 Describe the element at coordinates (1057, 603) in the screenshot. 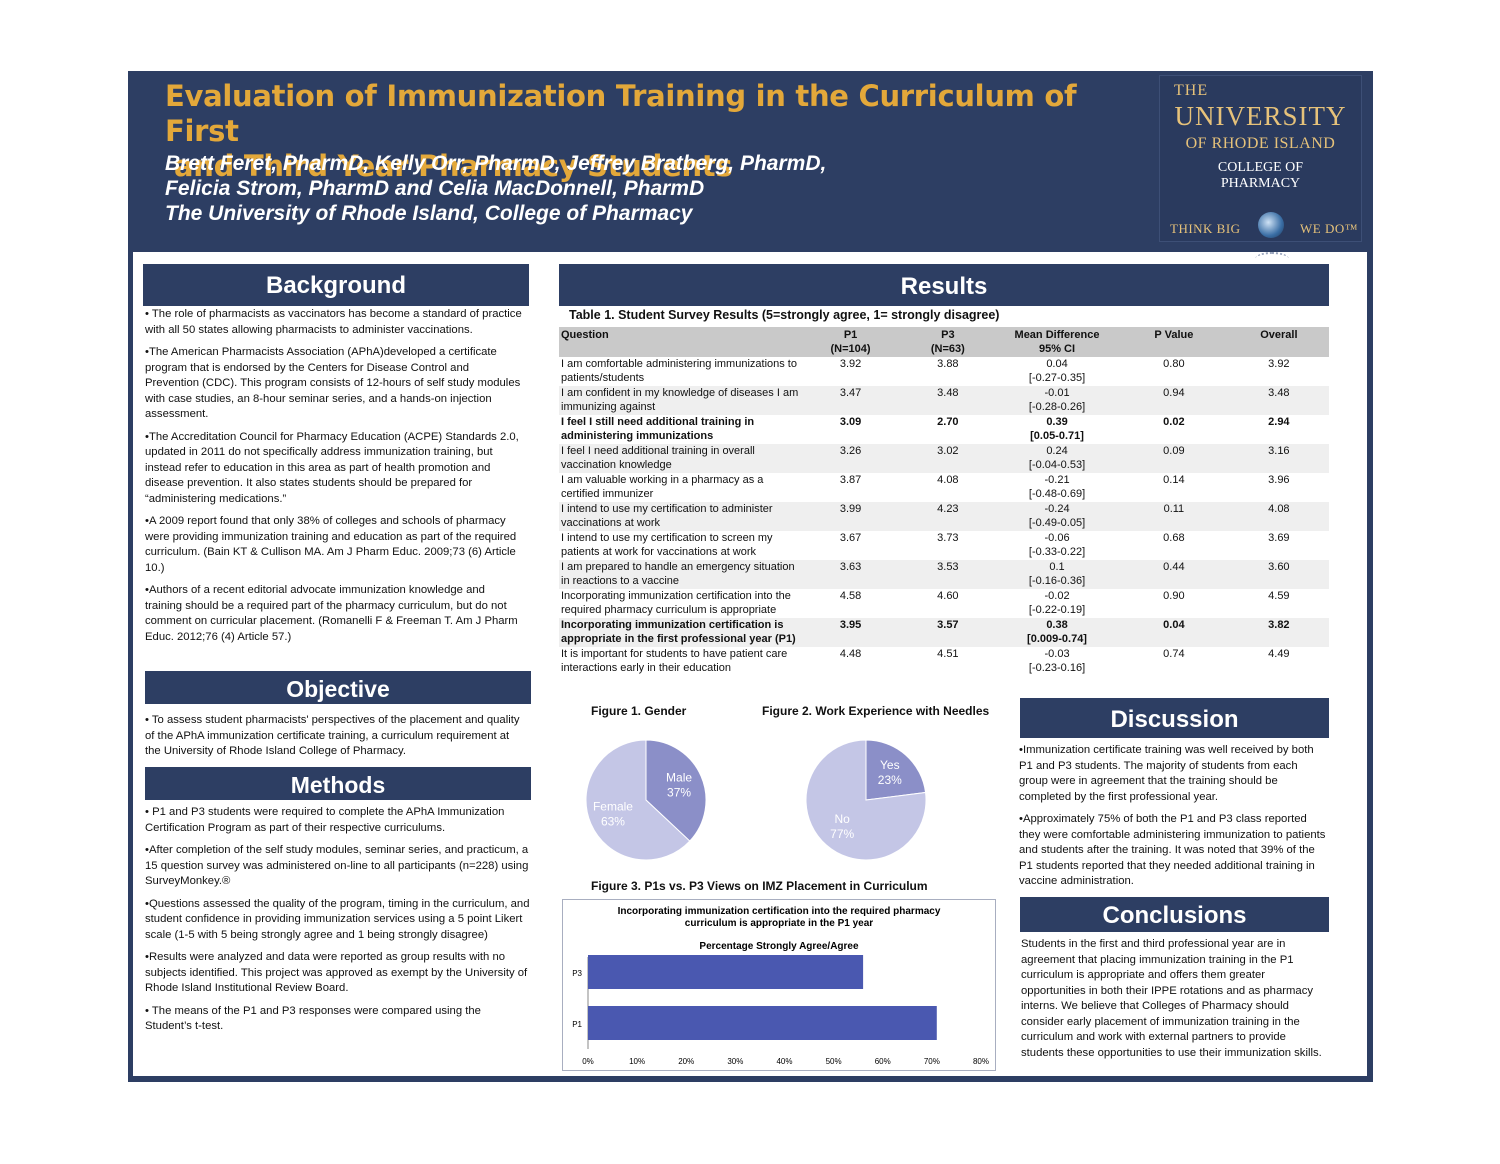

I see `table-cell-mean-difference: -0.02 [-0.22-0.19]` at that location.